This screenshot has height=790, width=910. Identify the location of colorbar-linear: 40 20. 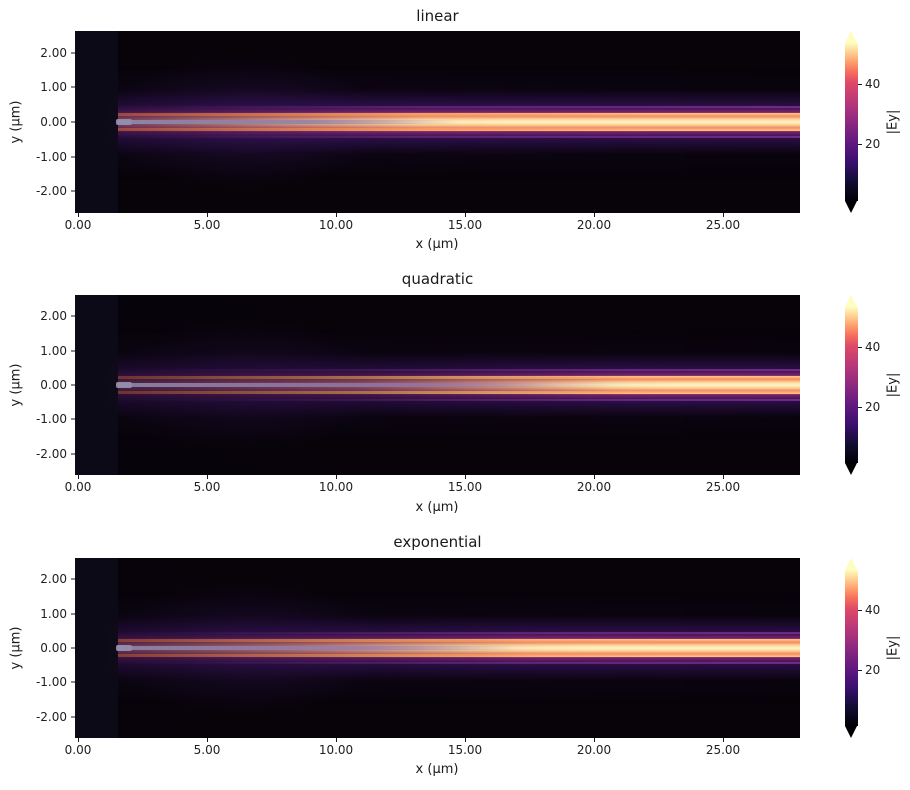
(862, 122).